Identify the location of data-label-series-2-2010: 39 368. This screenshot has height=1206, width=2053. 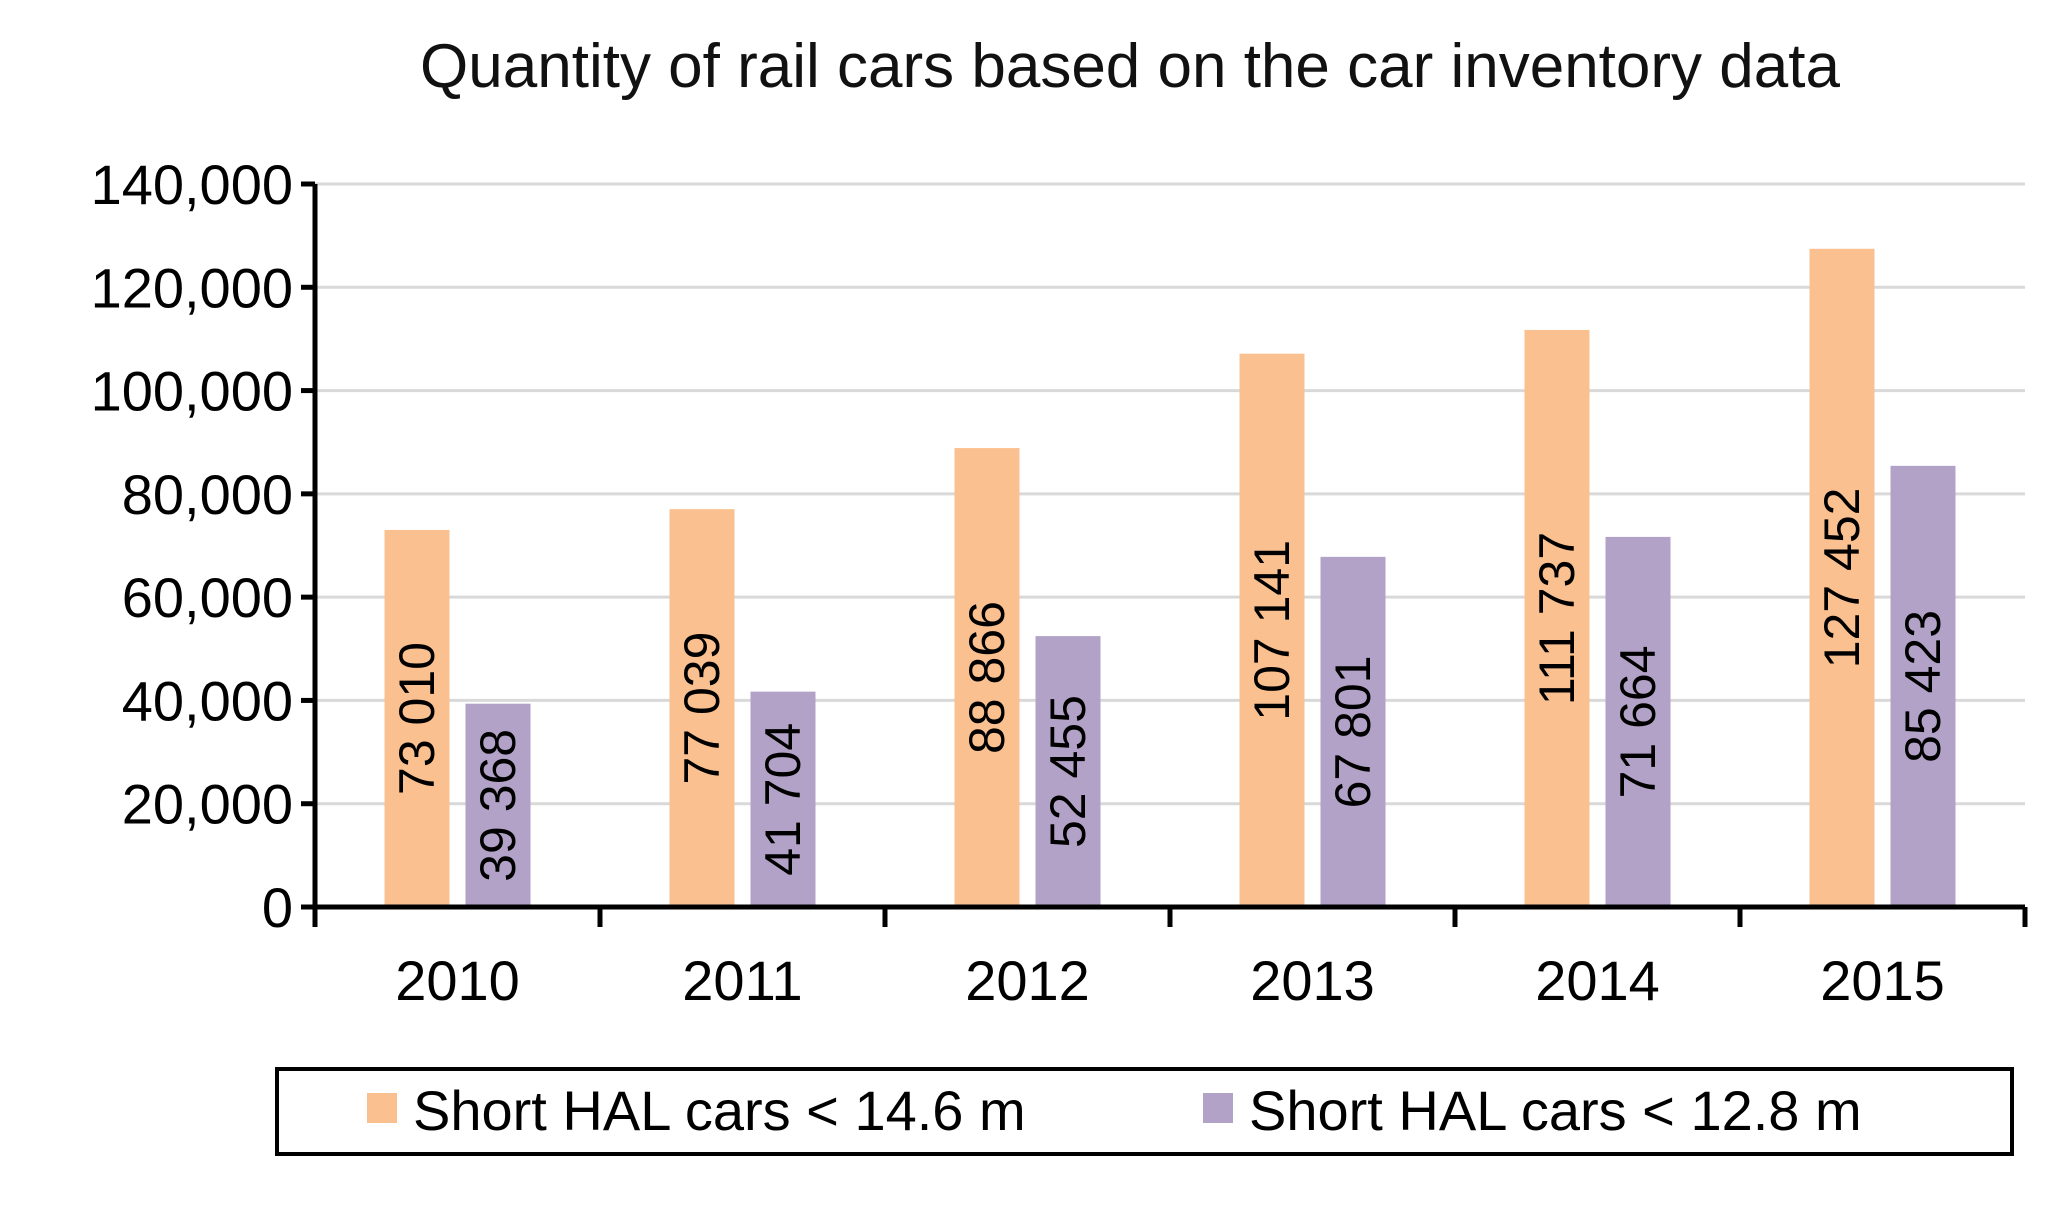
(498, 805).